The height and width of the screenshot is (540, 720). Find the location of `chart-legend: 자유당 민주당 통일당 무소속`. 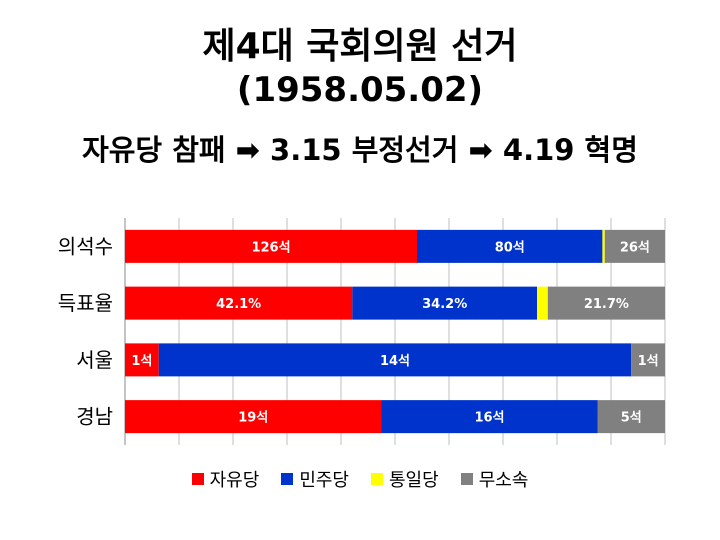

chart-legend: 자유당 민주당 통일당 무소속 is located at coordinates (360, 479).